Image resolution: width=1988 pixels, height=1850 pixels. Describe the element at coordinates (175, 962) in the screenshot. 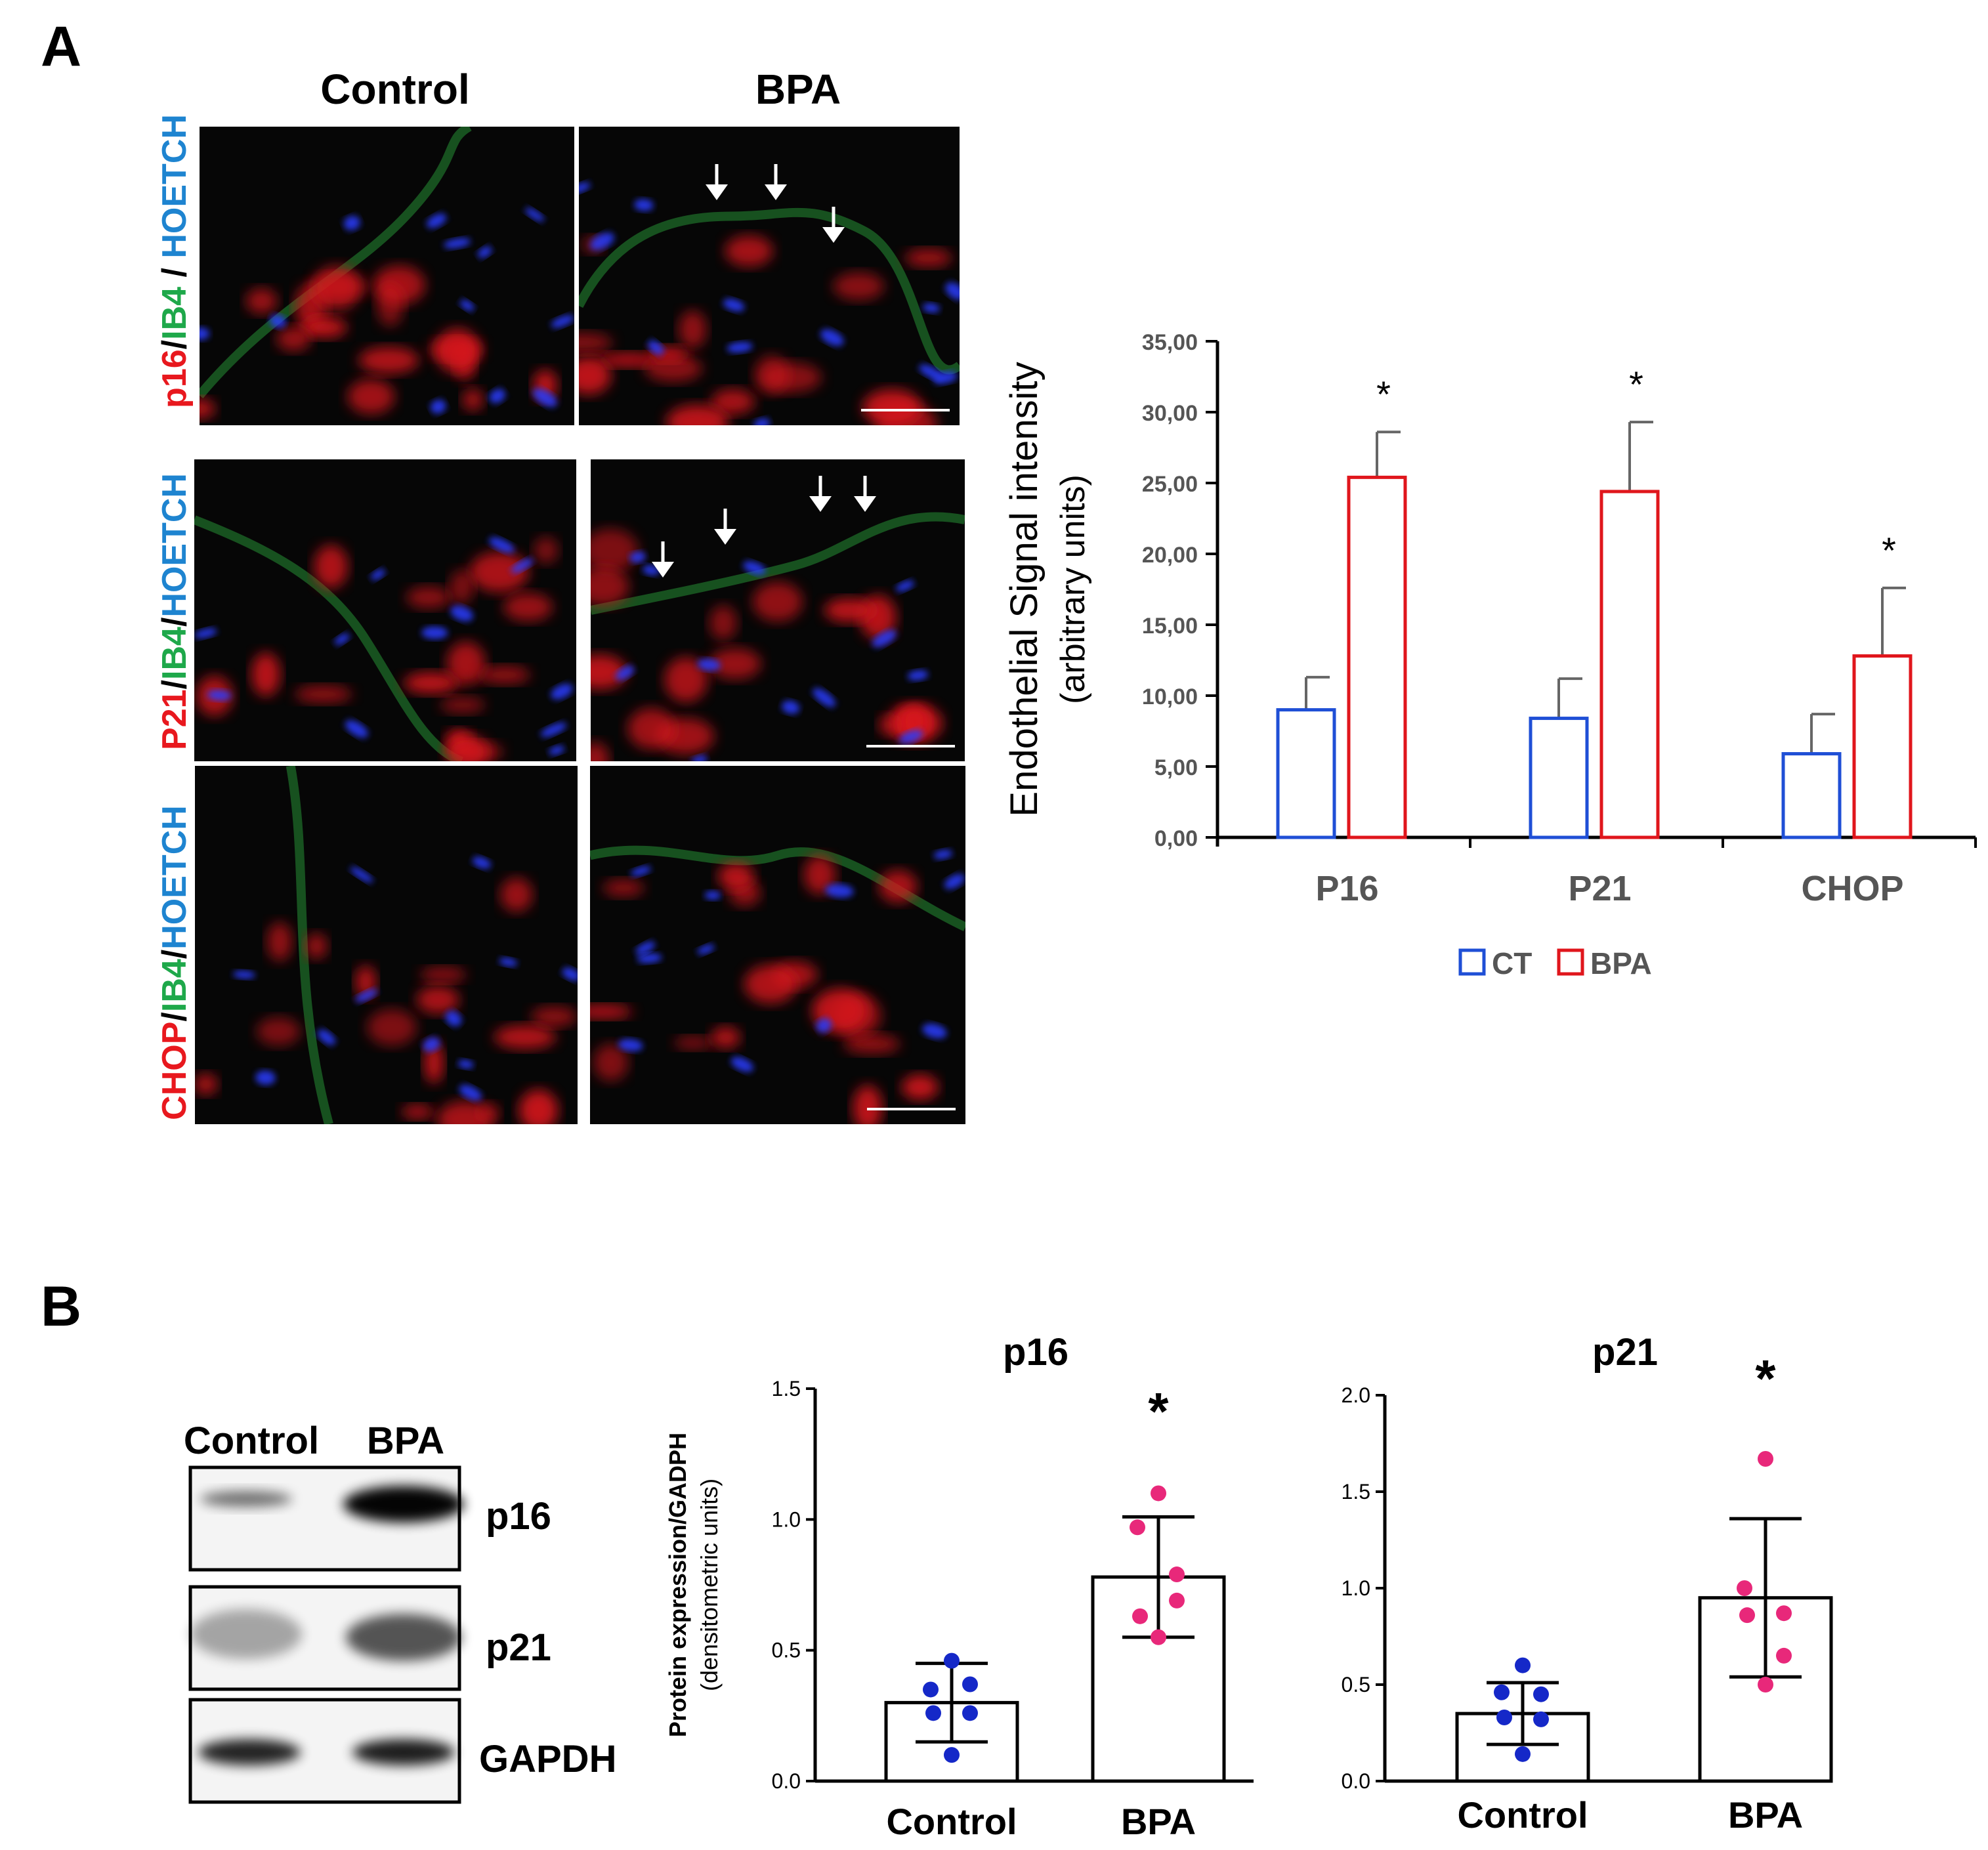

I see `micrograph-row-label-chop: CHOP/IB4/HOETCH` at that location.